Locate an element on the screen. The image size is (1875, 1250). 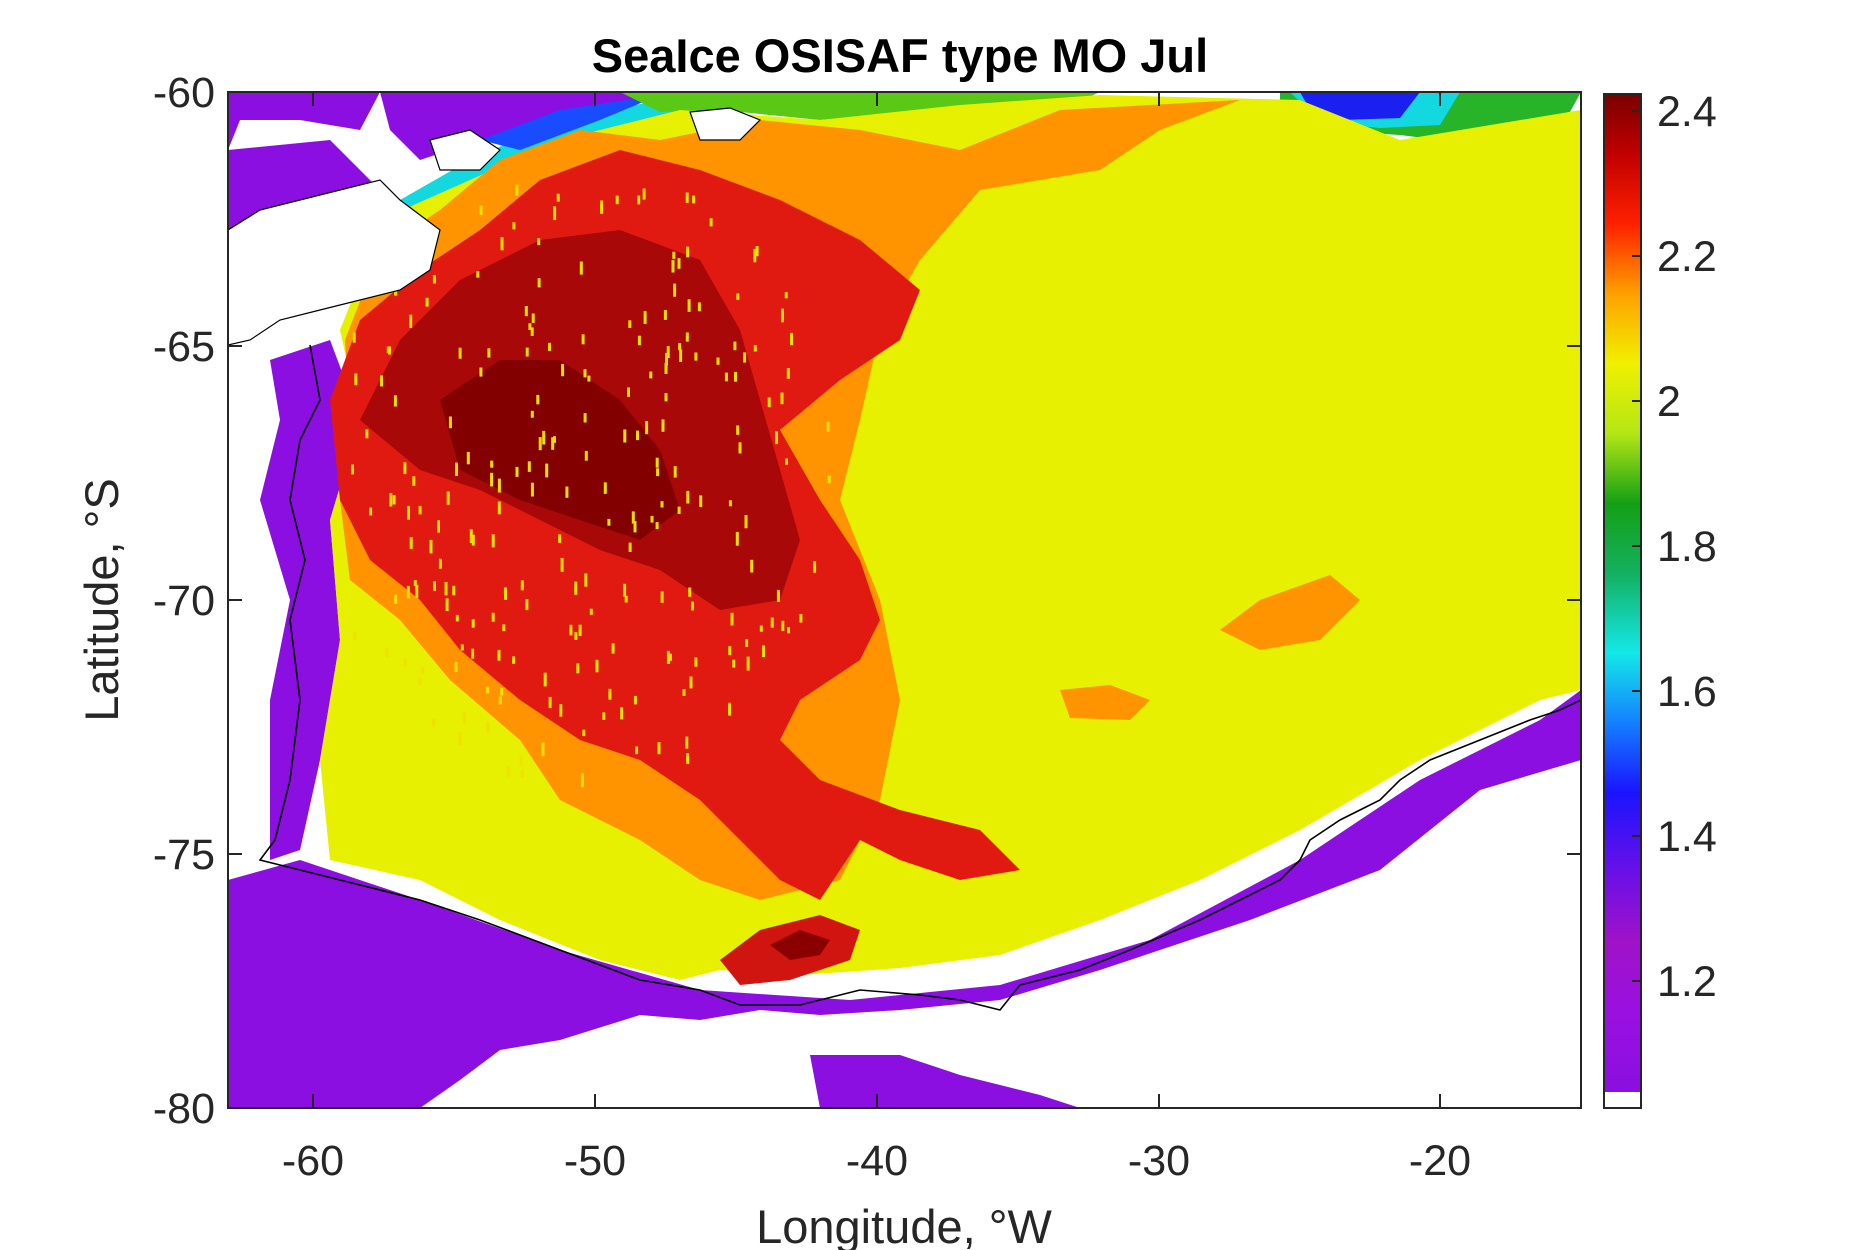
colorbar-tick-label: 2 is located at coordinates (1669, 402).